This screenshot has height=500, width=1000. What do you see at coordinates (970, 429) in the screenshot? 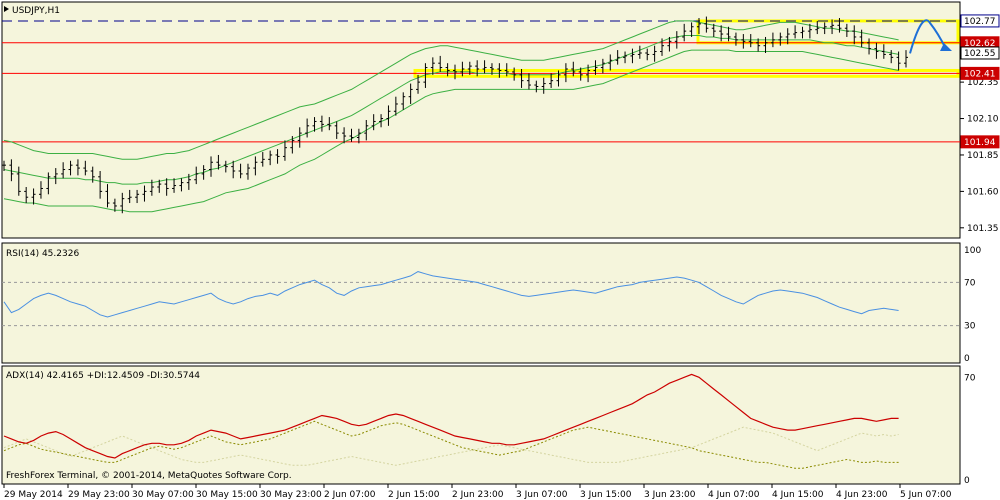
I see `adx-axis: 70 0` at bounding box center [970, 429].